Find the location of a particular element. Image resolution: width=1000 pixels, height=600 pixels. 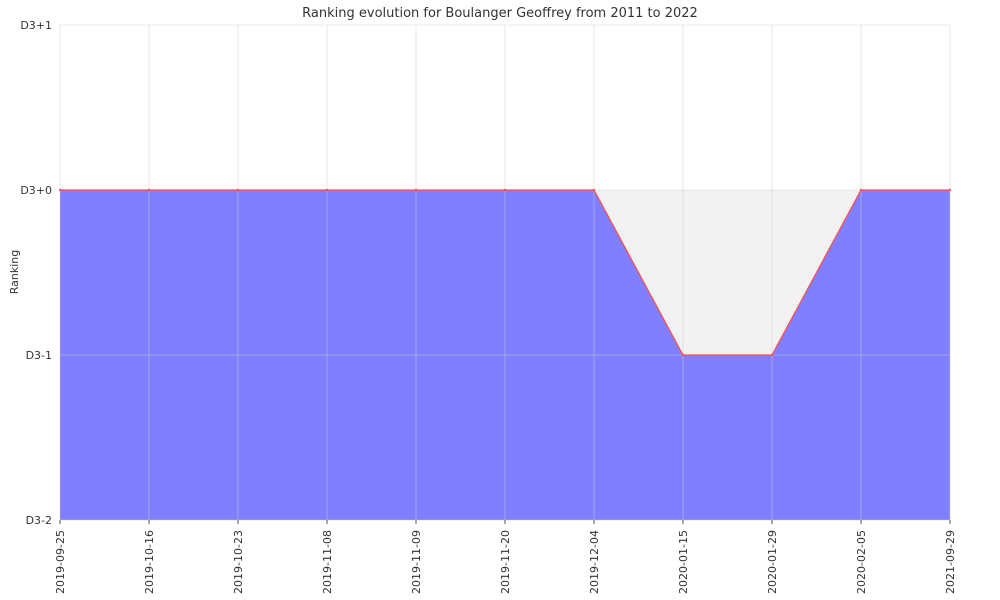

x-tick-label: 2021-09-29 is located at coordinates (950, 562).